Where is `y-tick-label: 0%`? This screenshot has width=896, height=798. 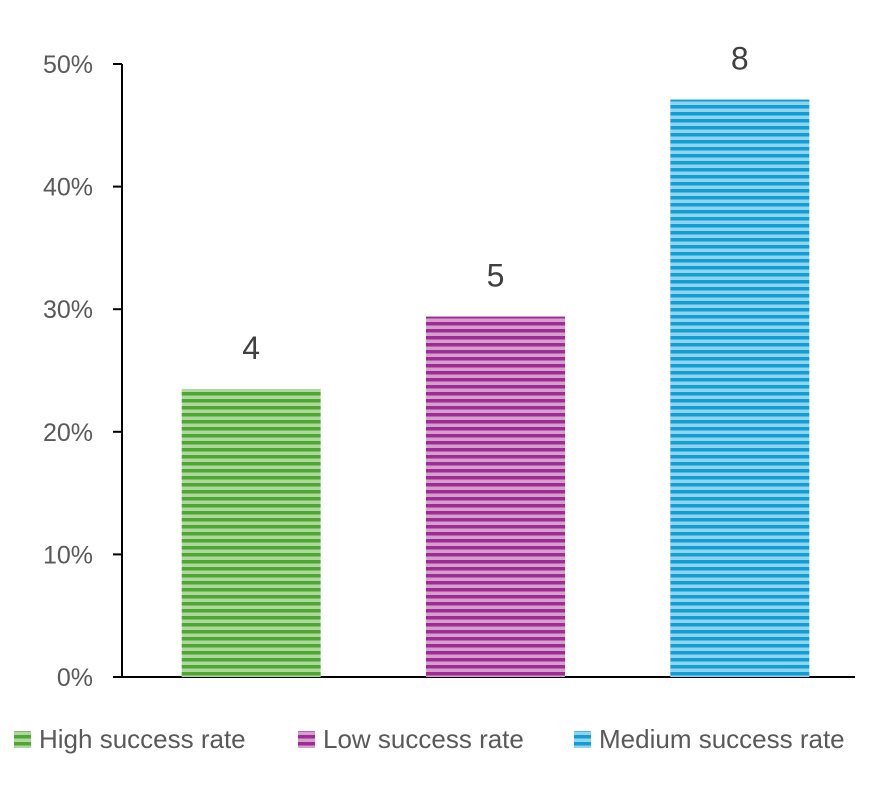
y-tick-label: 0% is located at coordinates (75, 678).